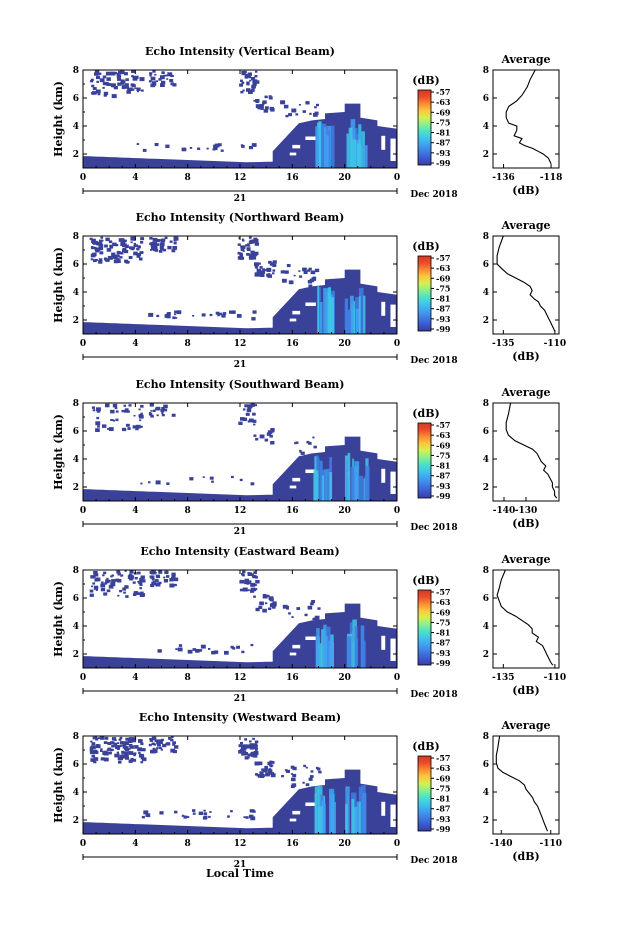 This screenshot has width=617, height=929. I want to click on average-y-tick-label: 8, so click(486, 237).